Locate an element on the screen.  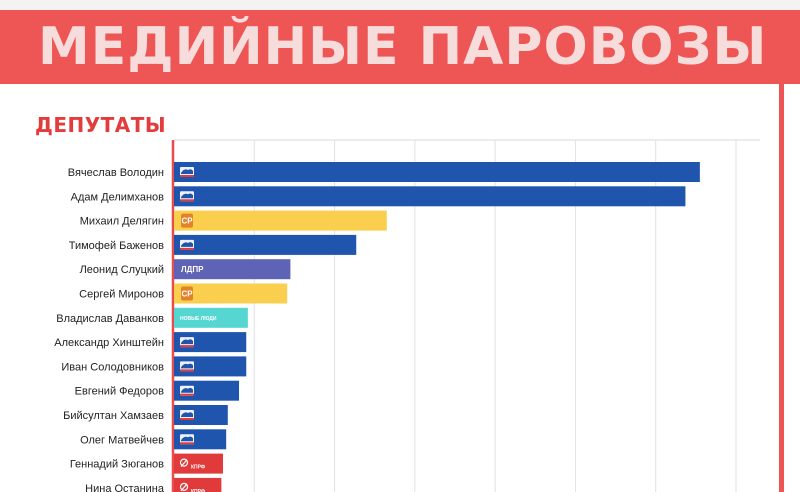
category-label: Геннадий Зюганов is located at coordinates (117, 465).